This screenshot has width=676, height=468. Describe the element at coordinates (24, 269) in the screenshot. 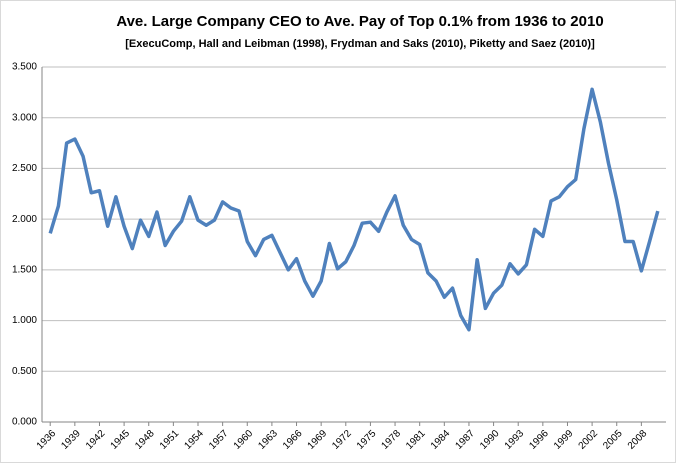

I see `y-tick-label: 1.500` at that location.